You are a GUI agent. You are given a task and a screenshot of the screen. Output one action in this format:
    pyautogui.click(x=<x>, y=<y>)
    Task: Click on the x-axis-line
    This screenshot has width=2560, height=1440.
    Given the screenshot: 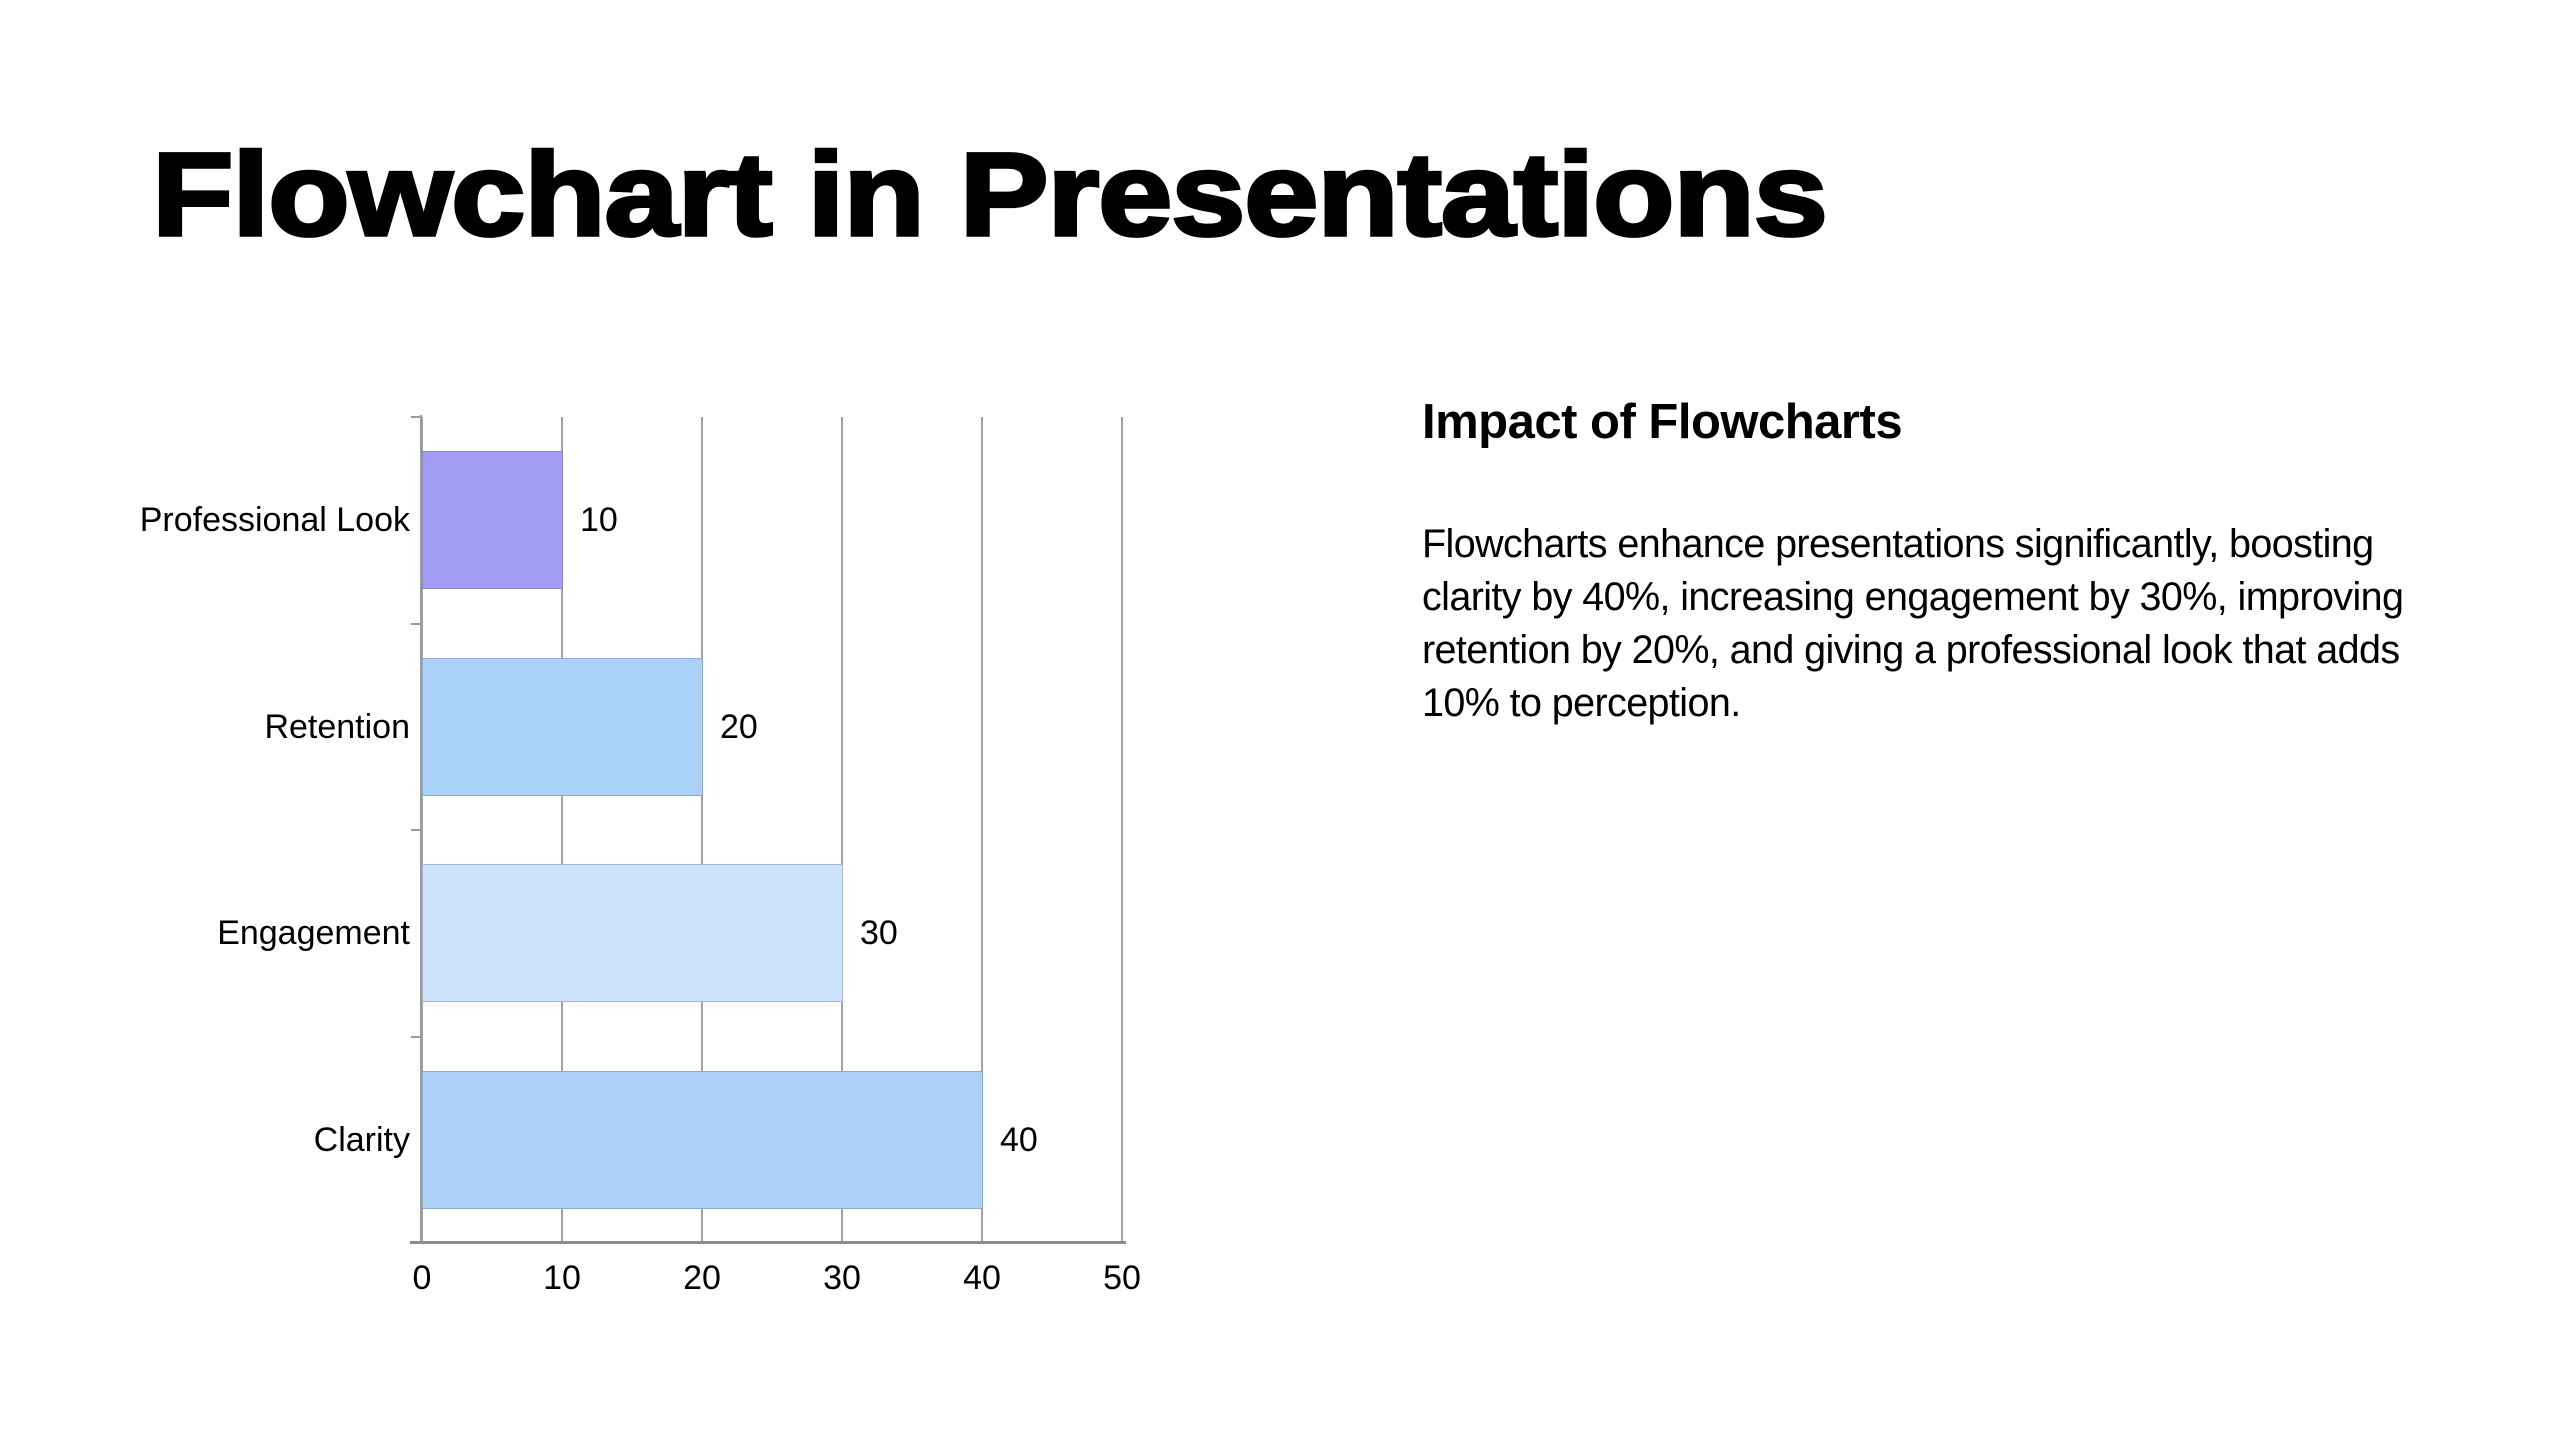 What is the action you would take?
    pyautogui.click(x=768, y=1242)
    